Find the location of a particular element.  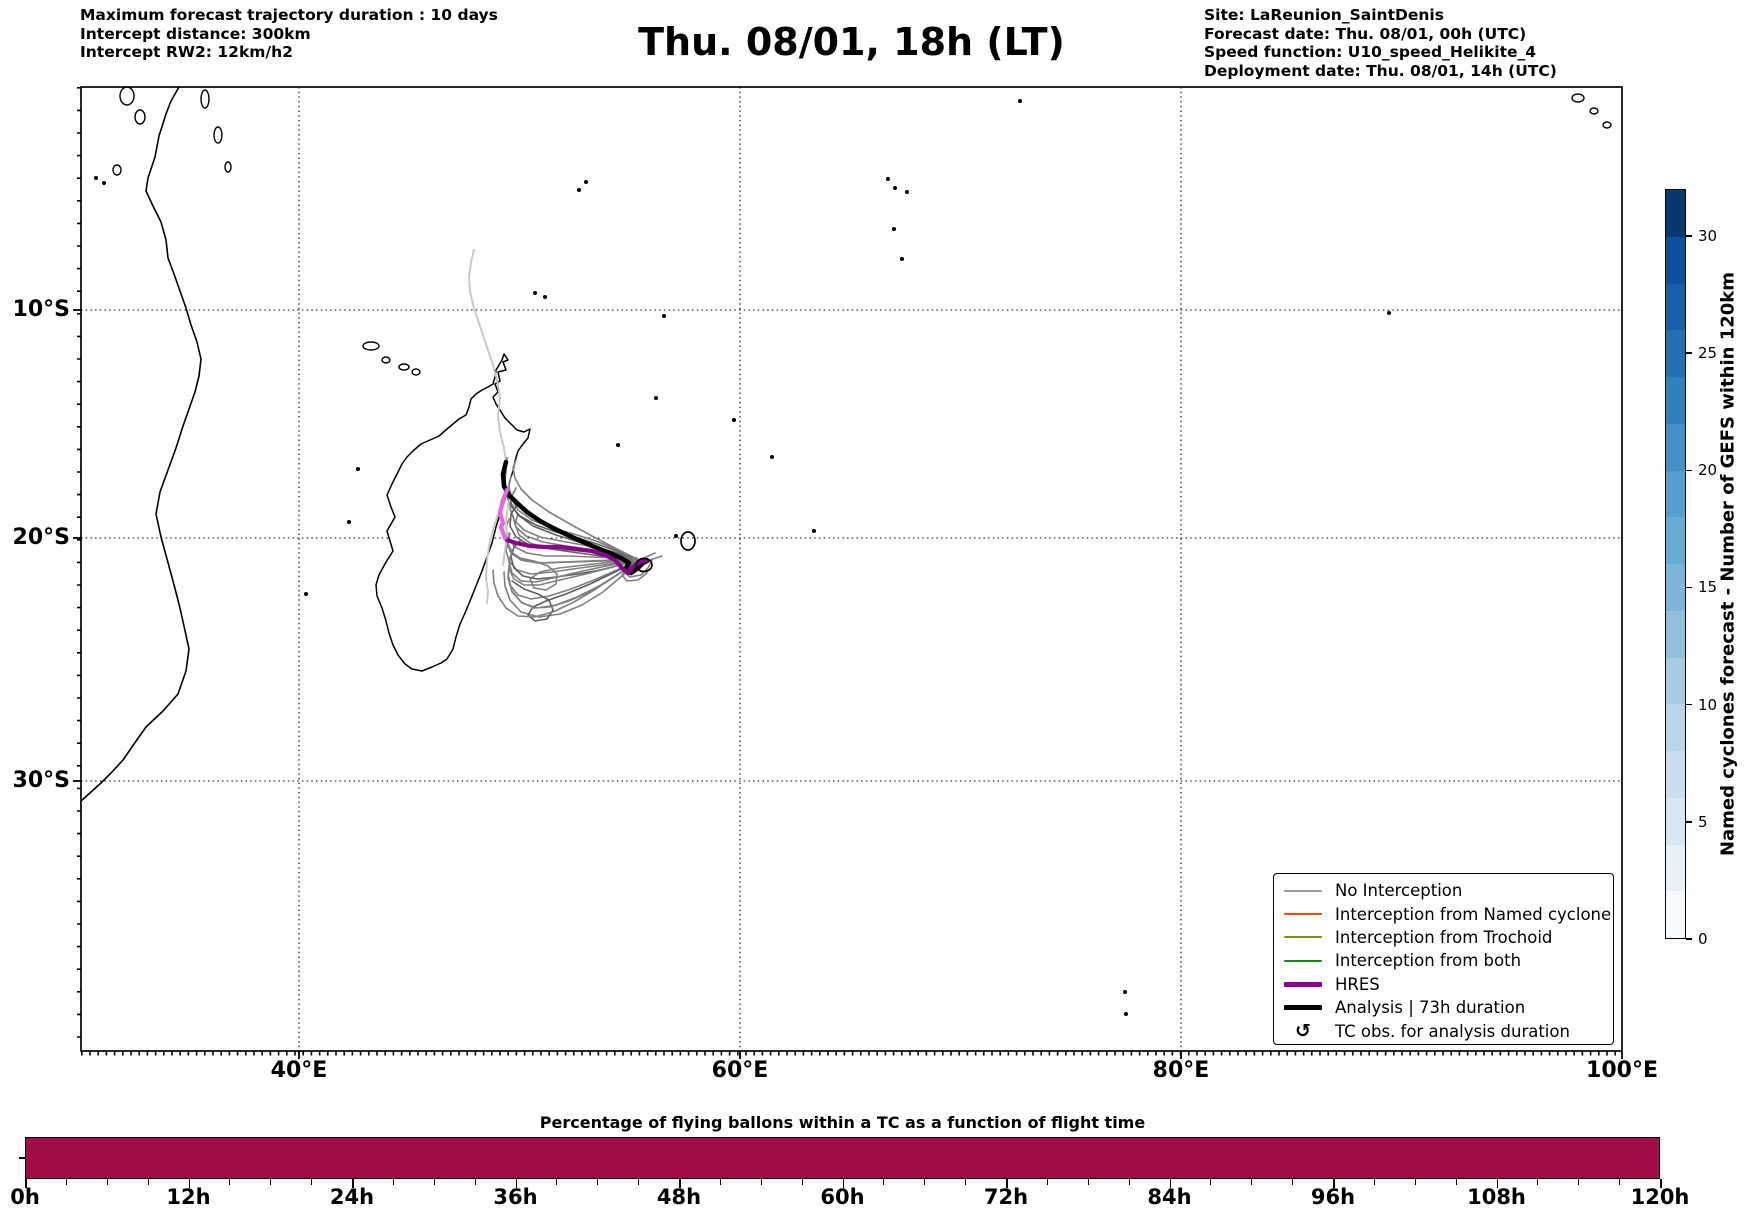

tc-obs-icon: ↺ is located at coordinates (1303, 1030).